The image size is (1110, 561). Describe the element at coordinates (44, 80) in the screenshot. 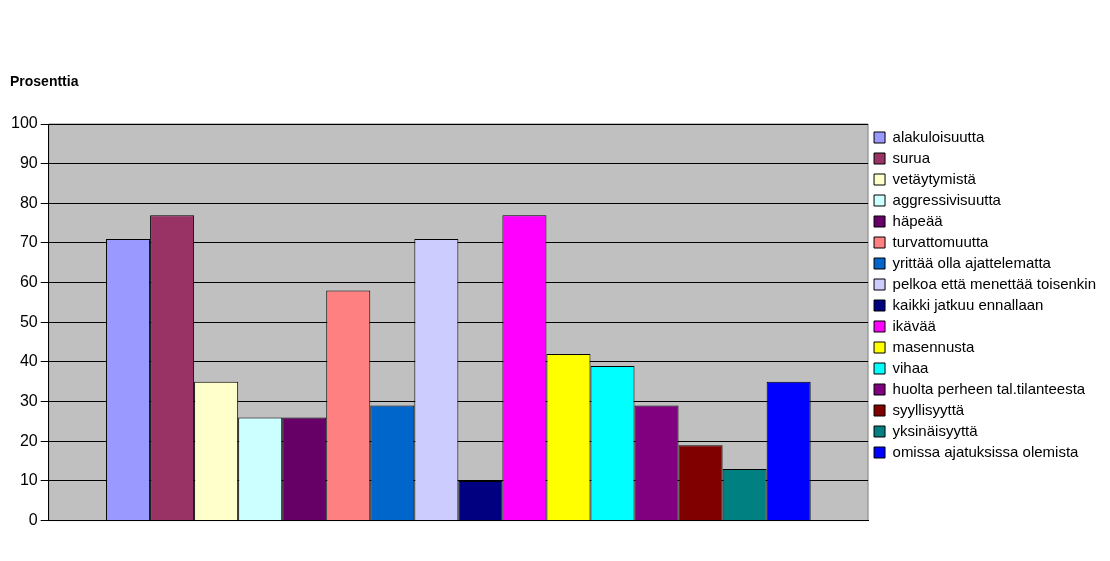

I see `y-axis-title: Prosenttia` at that location.